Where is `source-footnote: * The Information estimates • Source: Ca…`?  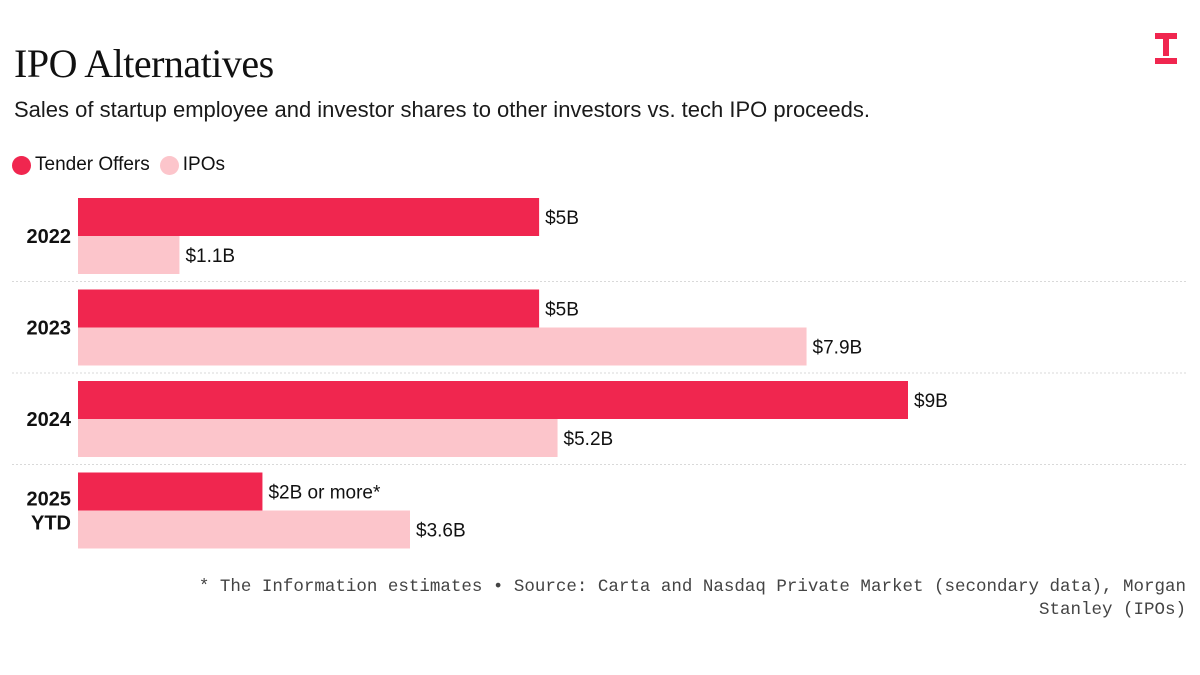 source-footnote: * The Information estimates • Source: Ca… is located at coordinates (626, 599).